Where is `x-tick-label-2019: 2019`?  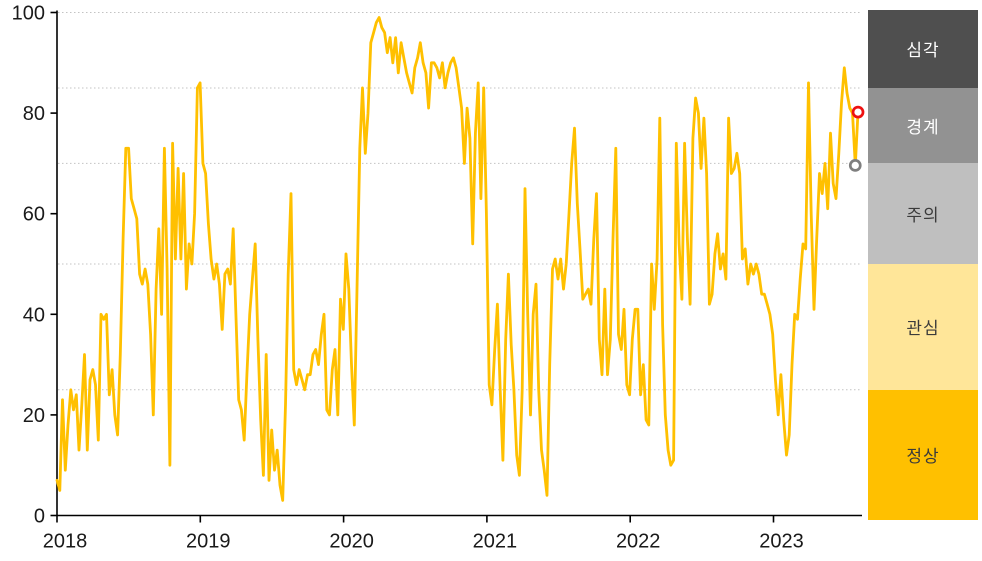 x-tick-label-2019: 2019 is located at coordinates (208, 542).